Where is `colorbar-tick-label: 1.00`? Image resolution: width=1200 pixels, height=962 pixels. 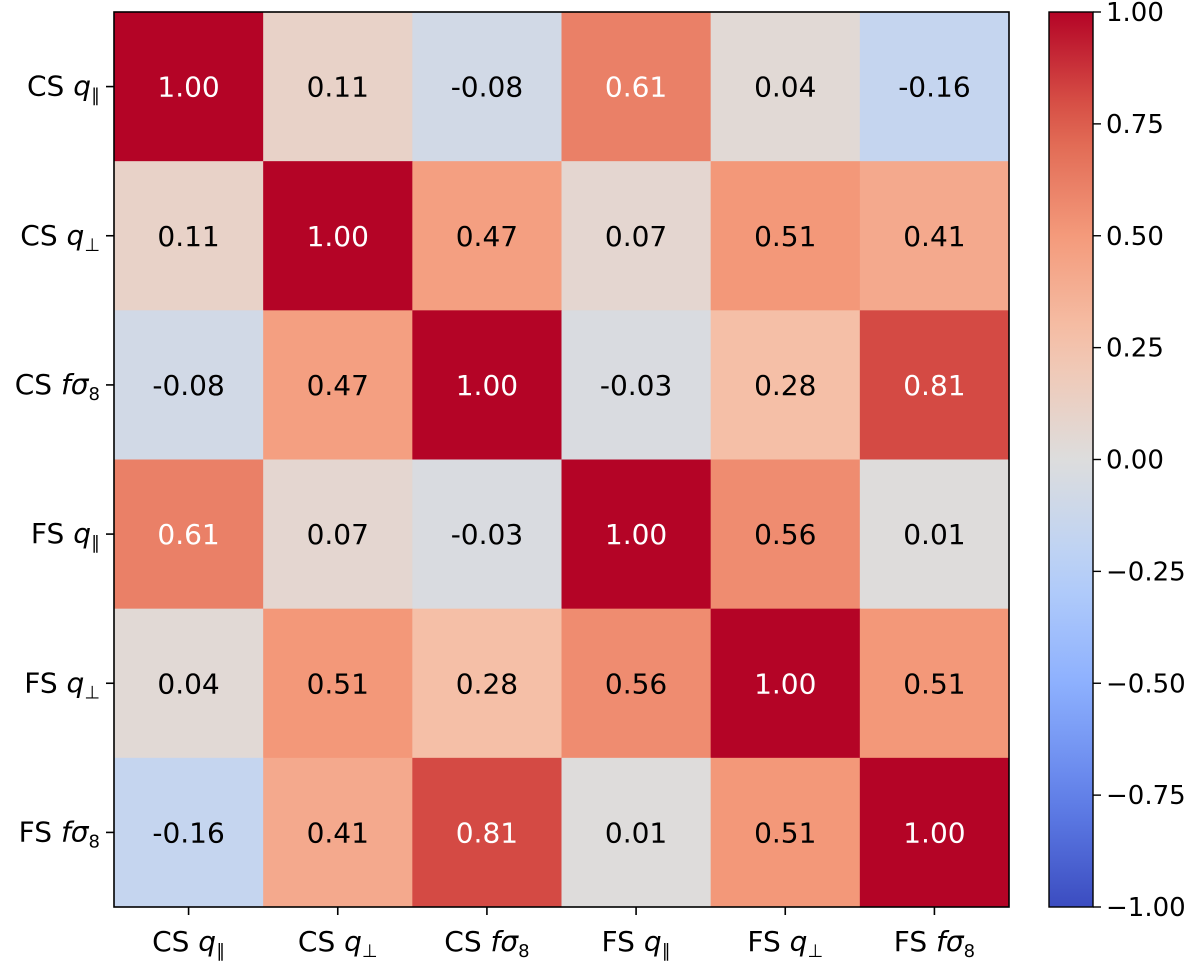
colorbar-tick-label: 1.00 is located at coordinates (1135, 14).